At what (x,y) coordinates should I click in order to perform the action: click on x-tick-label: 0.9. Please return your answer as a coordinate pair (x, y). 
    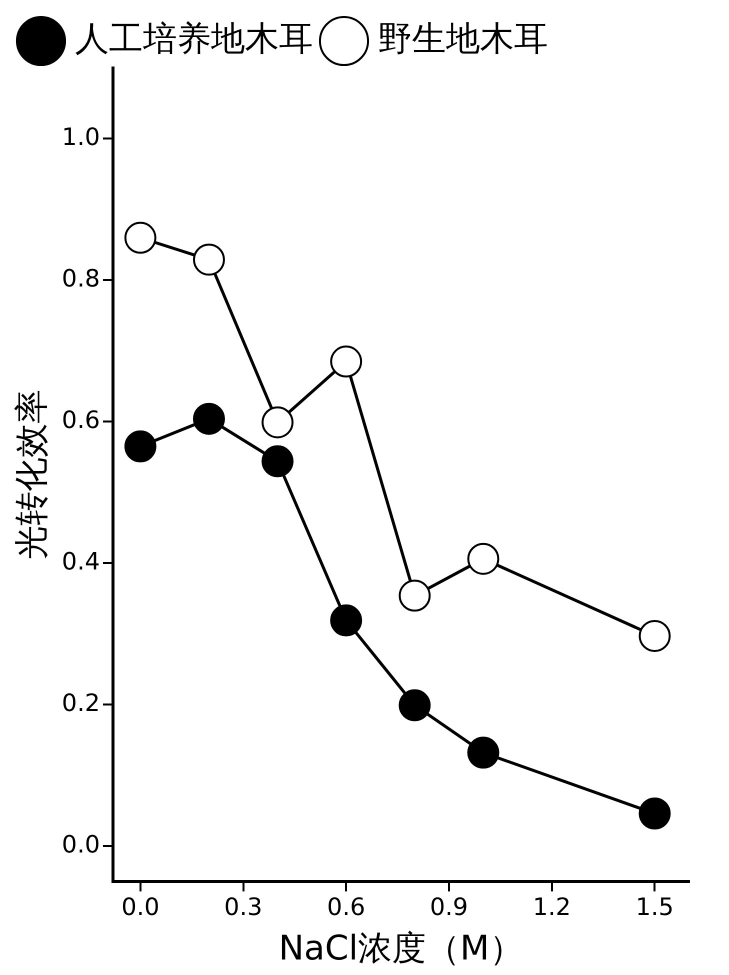
    Looking at the image, I should click on (449, 907).